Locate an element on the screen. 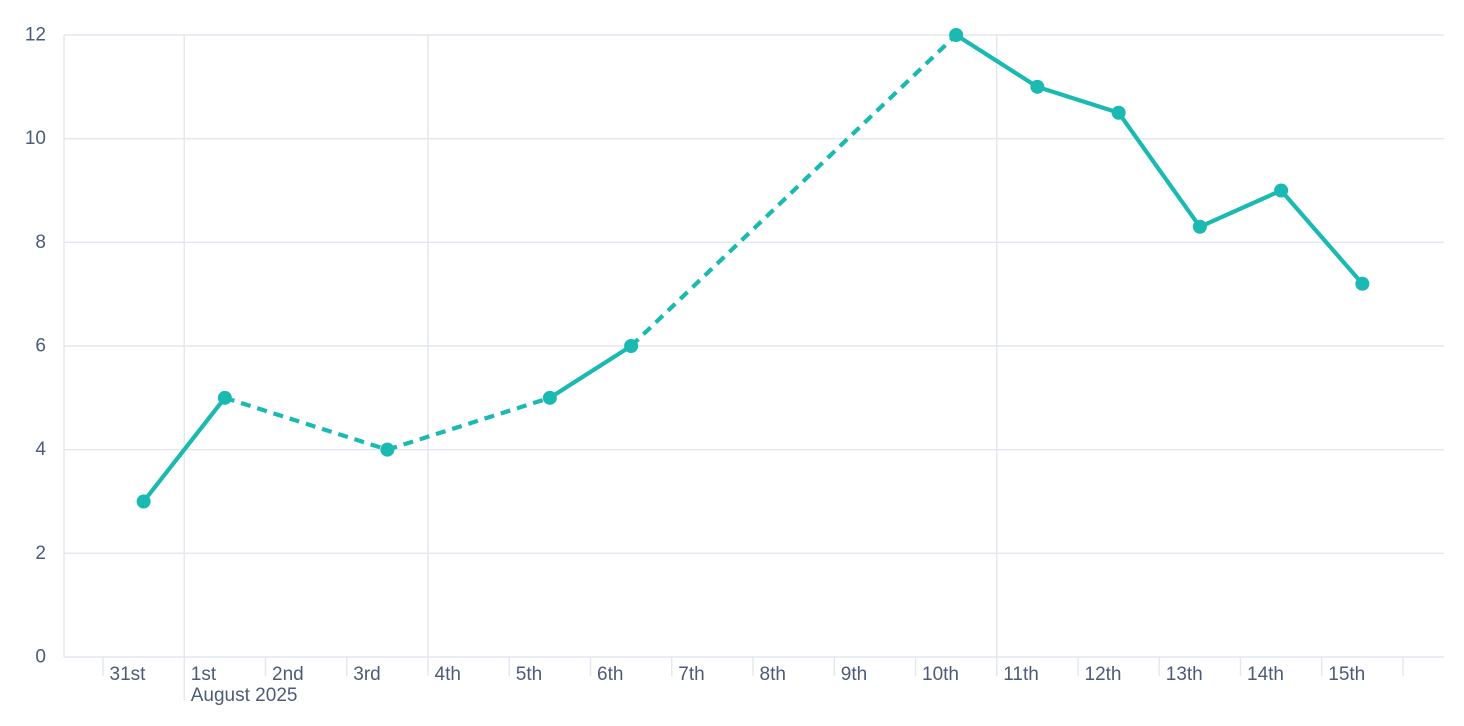 The width and height of the screenshot is (1464, 726). x-axis-ticks is located at coordinates (753, 678).